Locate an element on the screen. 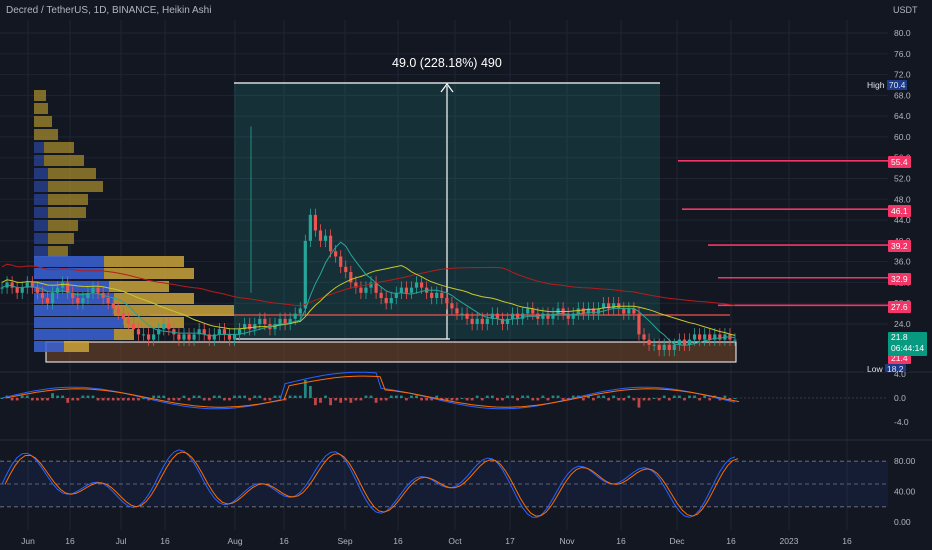  time-tick-8: Oct is located at coordinates (455, 541).